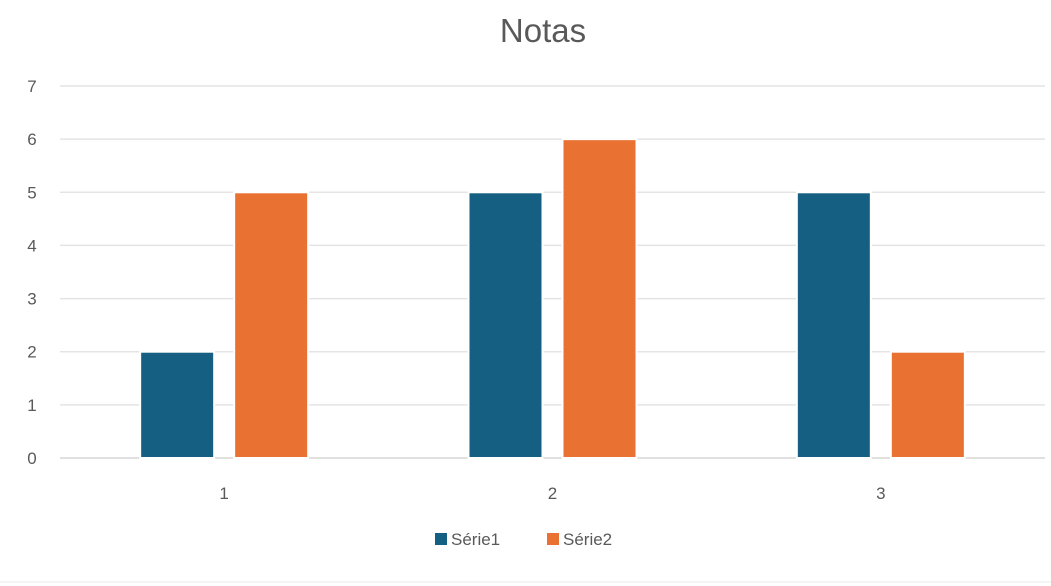  Describe the element at coordinates (587, 539) in the screenshot. I see `legend-label: Série2` at that location.